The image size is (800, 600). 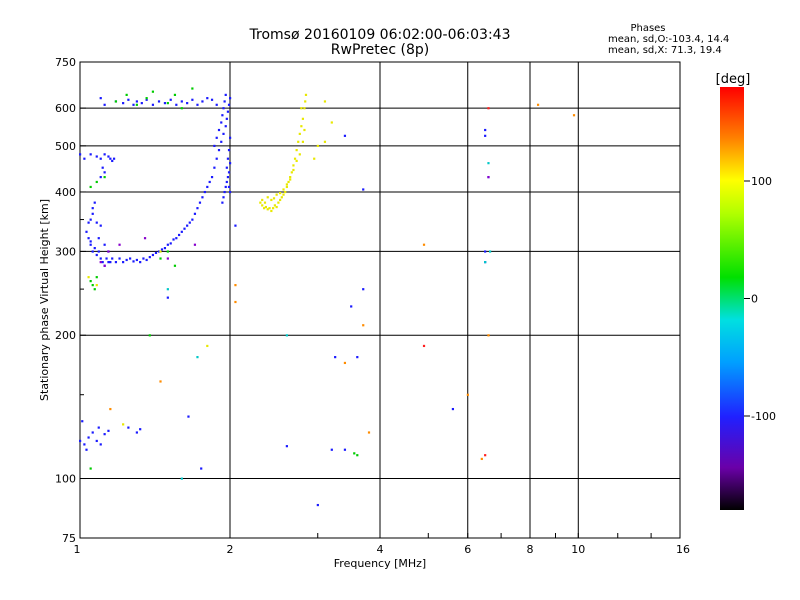 I want to click on x-tick-label: 4, so click(x=380, y=549).